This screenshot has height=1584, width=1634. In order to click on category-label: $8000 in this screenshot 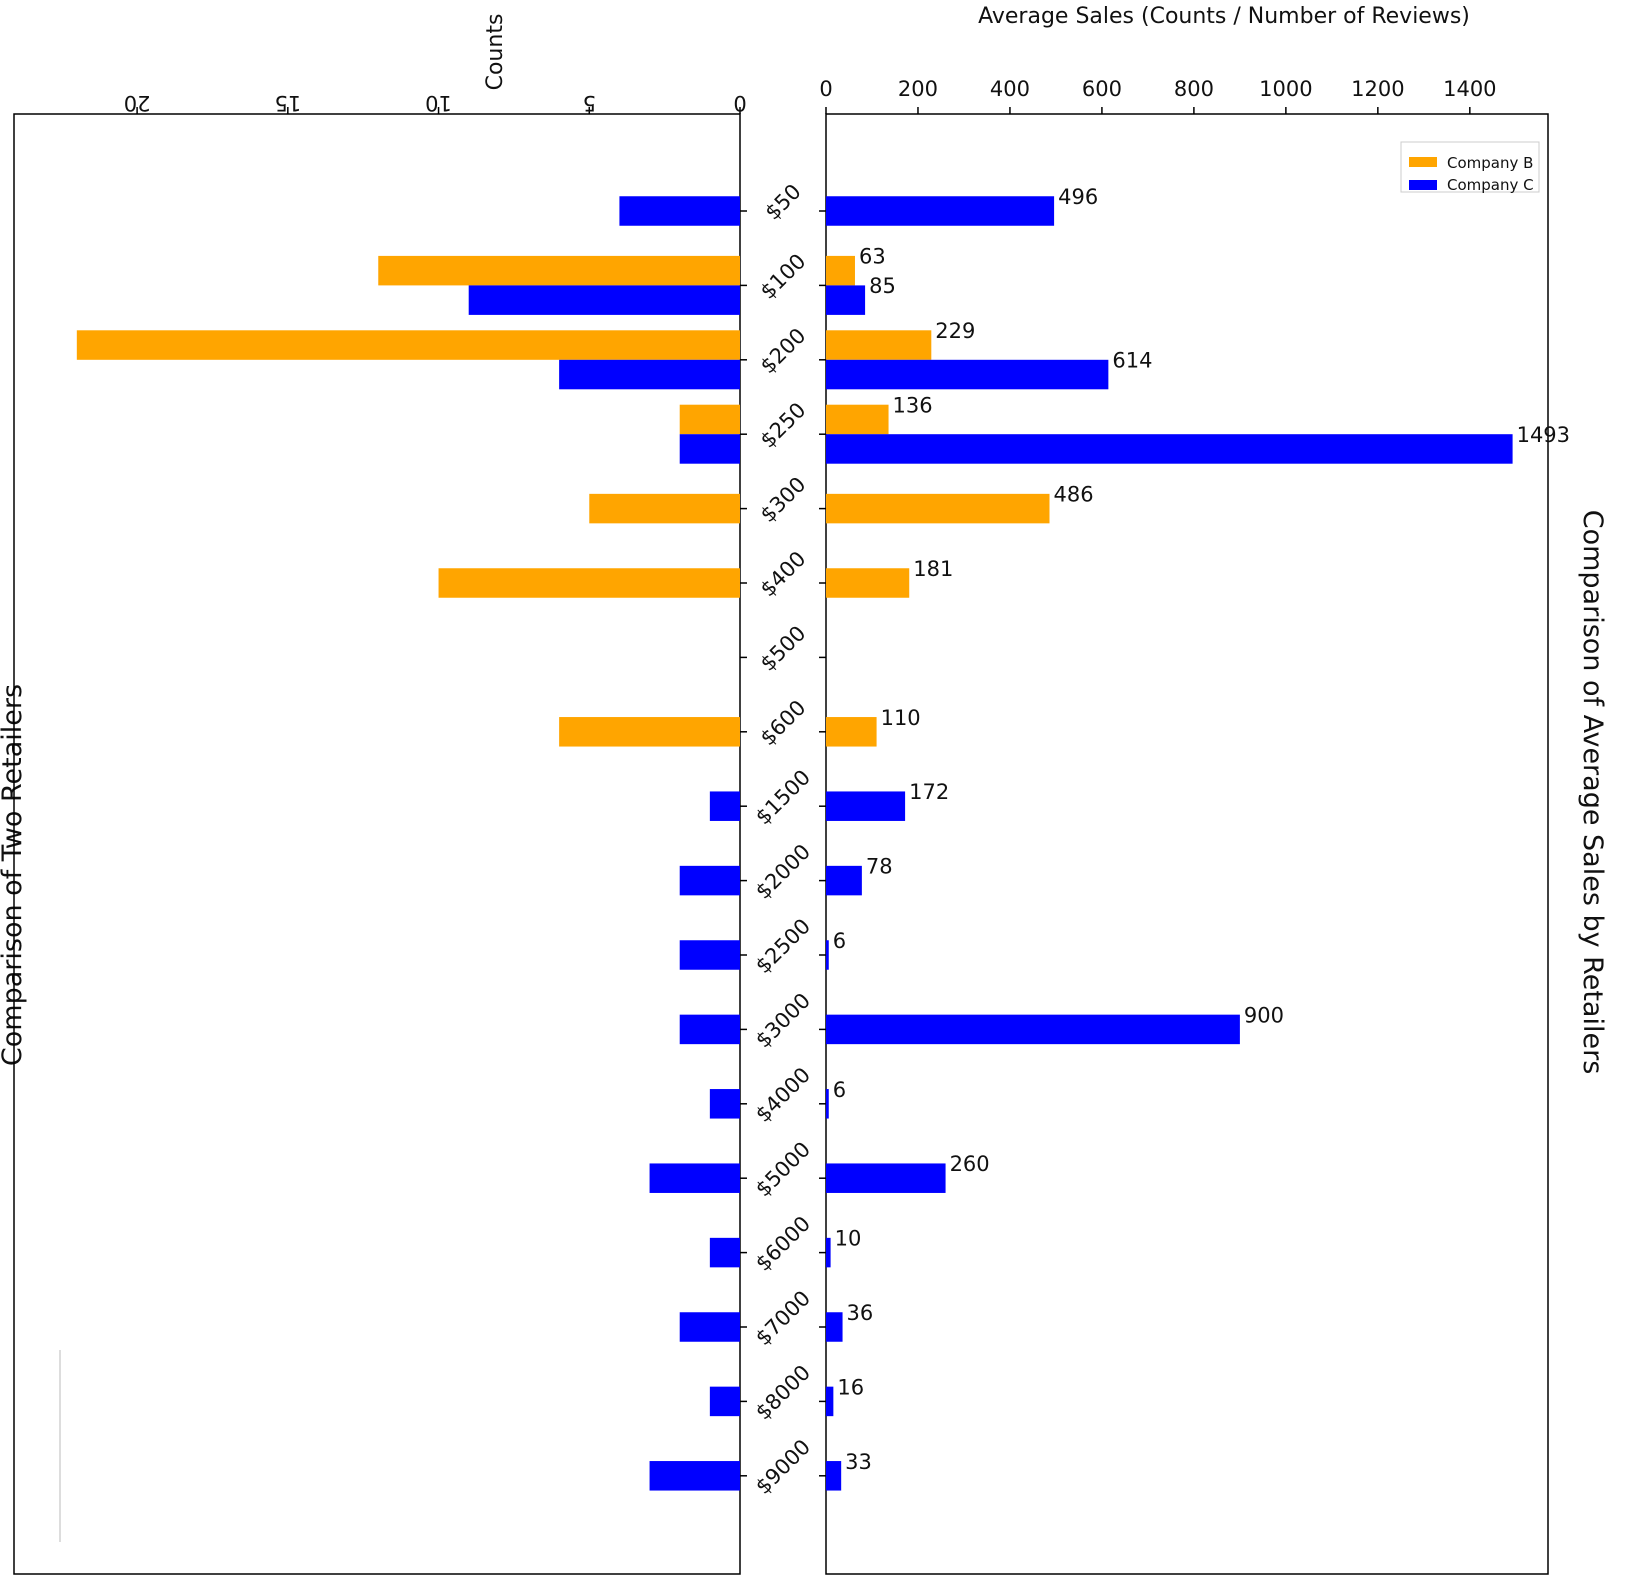, I will do `click(783, 1392)`.